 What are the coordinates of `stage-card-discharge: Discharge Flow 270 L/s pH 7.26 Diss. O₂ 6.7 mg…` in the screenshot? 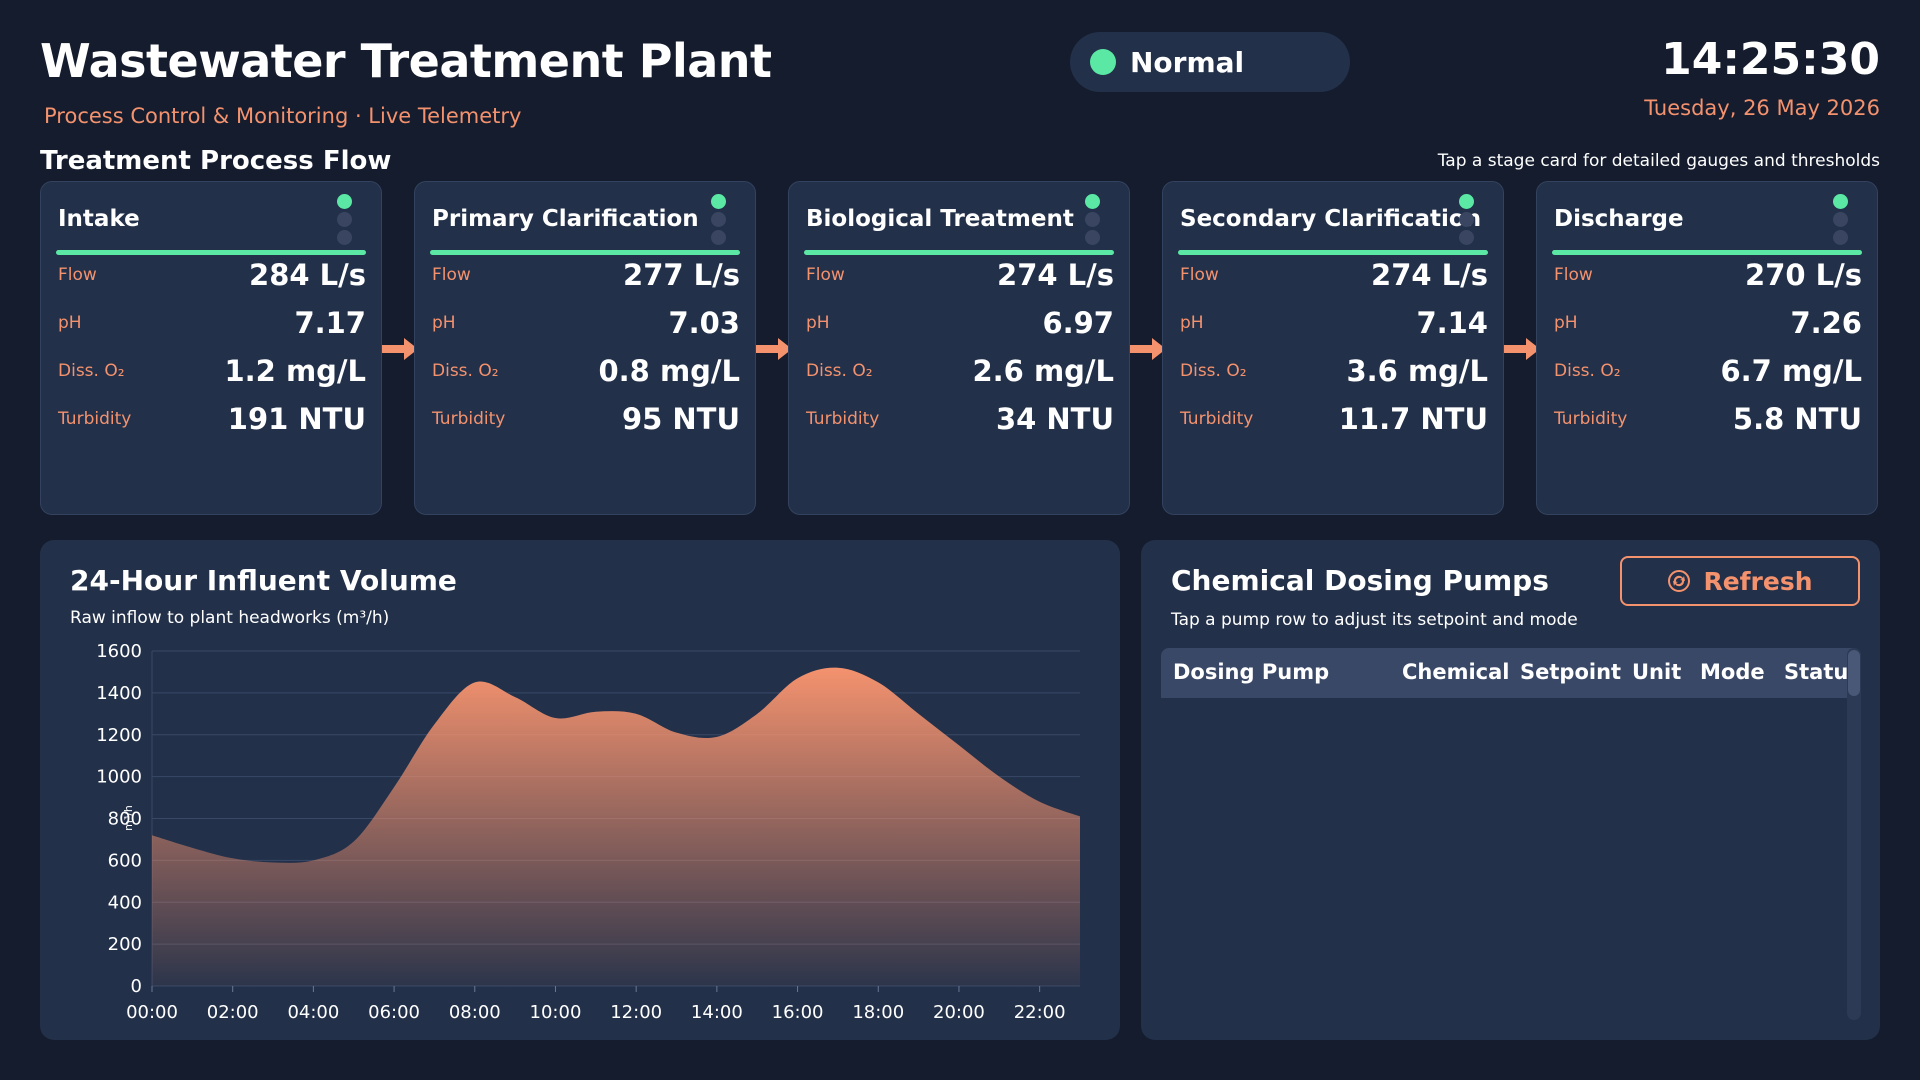 It's located at (1707, 348).